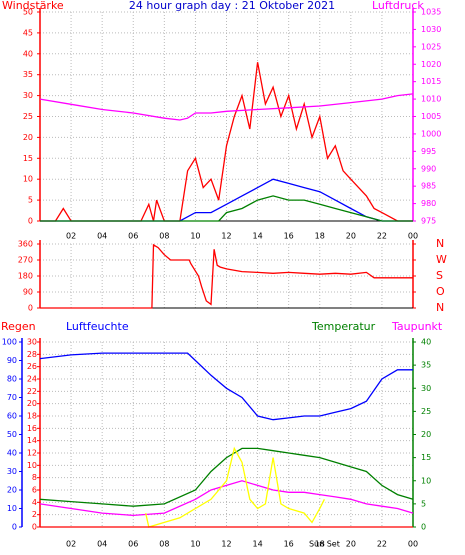 Image resolution: width=465 pixels, height=555 pixels. I want to click on y-tick-label: O, so click(440, 291).